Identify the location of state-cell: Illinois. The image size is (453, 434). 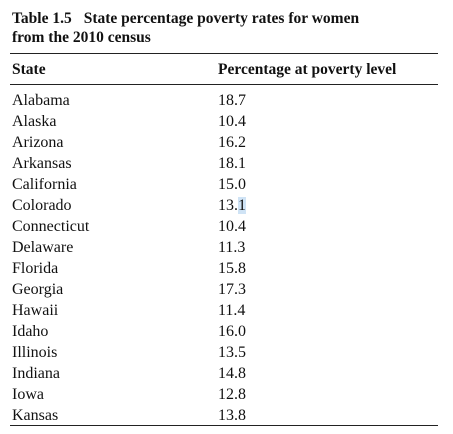
(35, 352).